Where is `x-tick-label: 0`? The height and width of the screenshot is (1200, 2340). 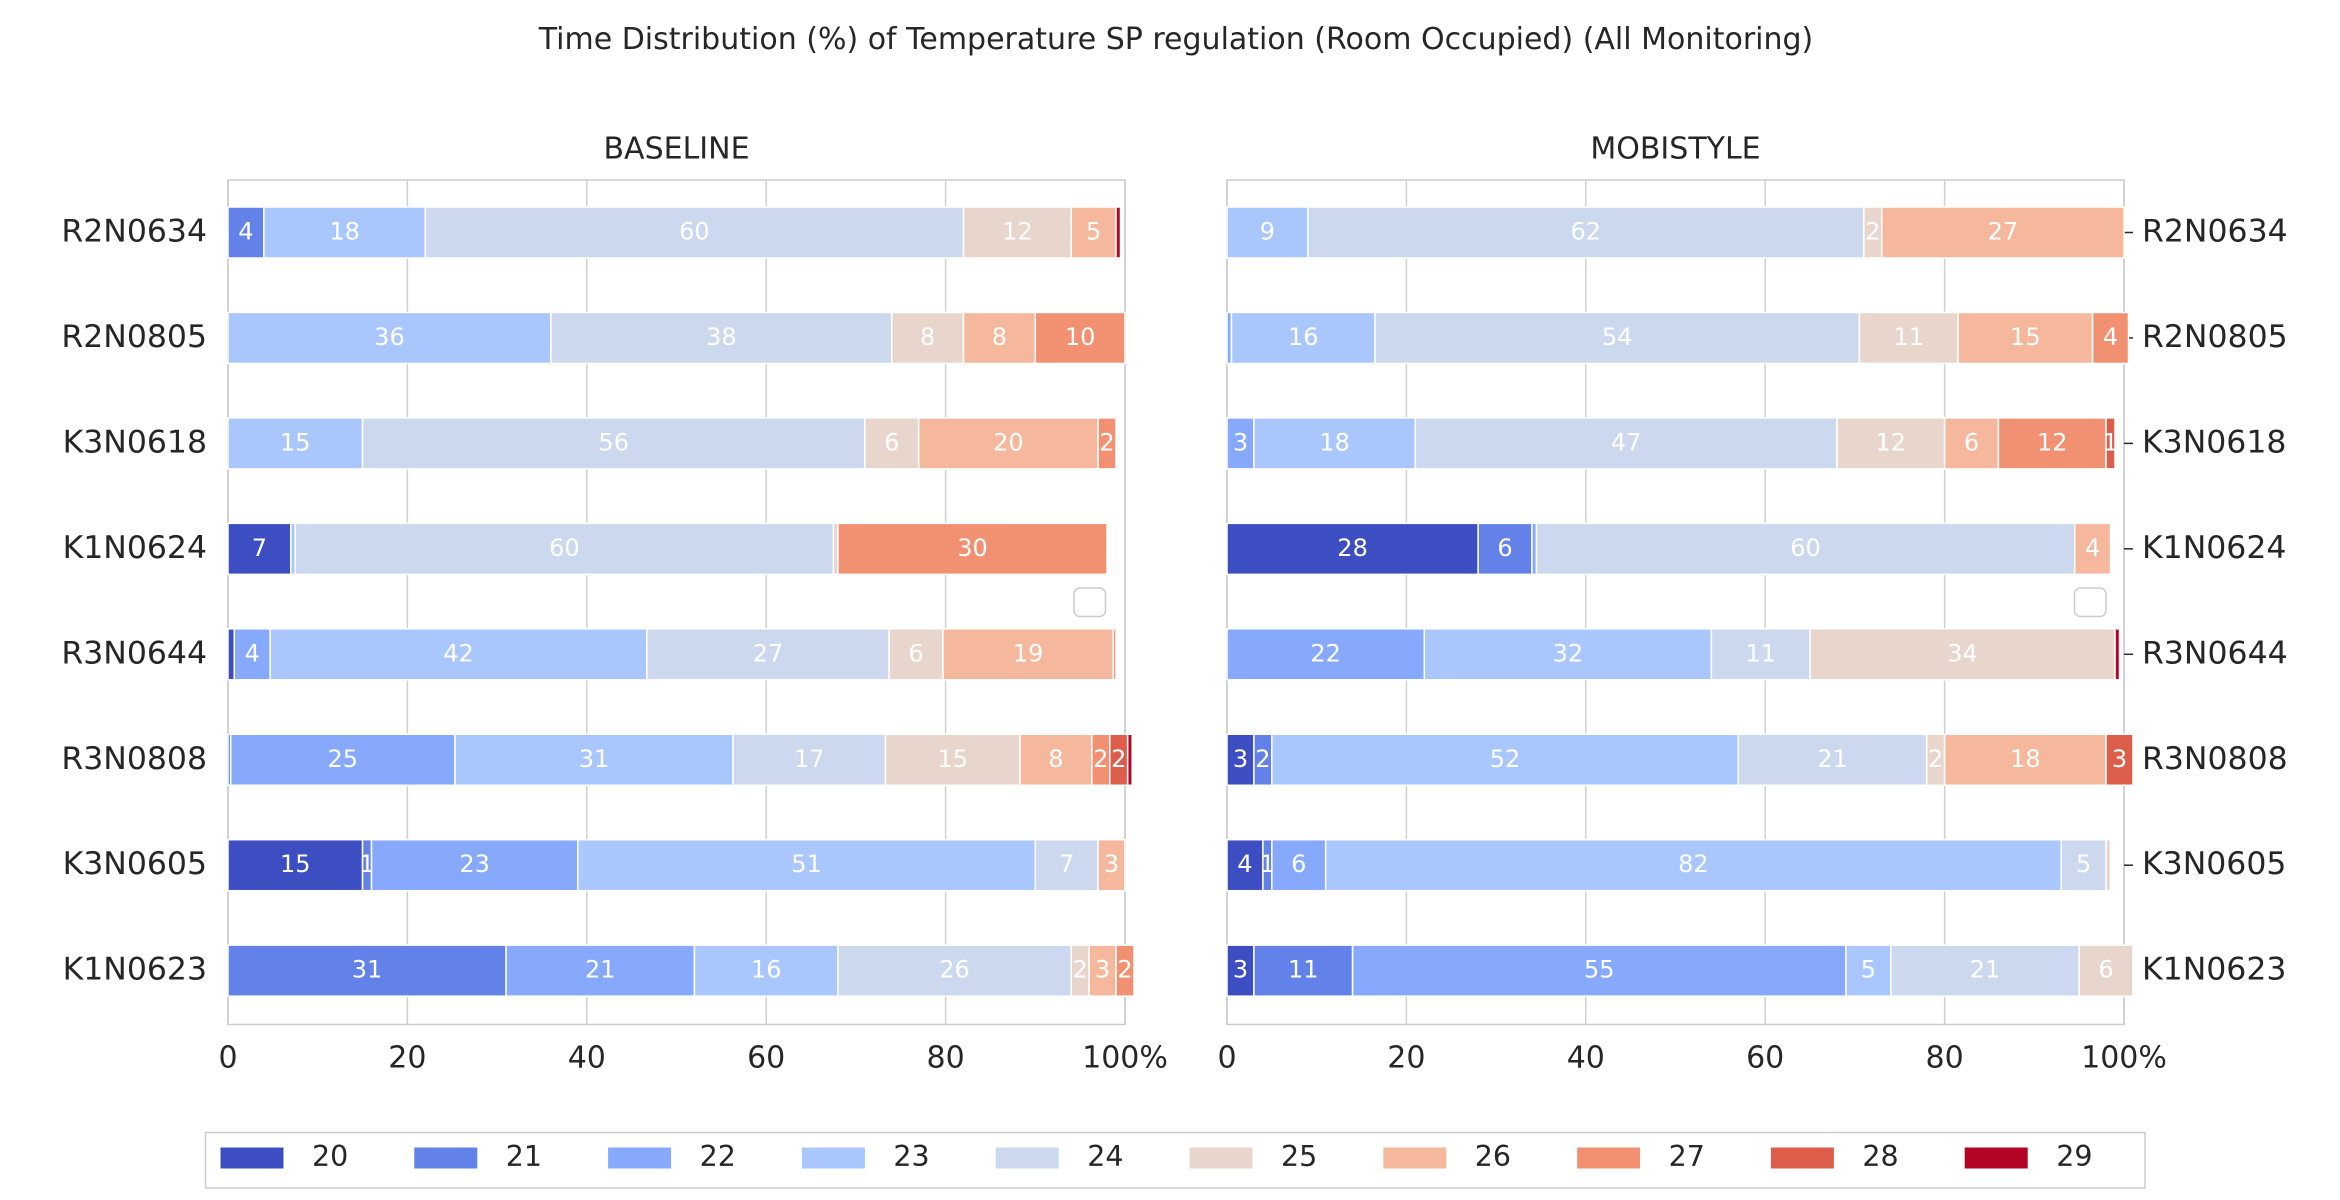 x-tick-label: 0 is located at coordinates (227, 1058).